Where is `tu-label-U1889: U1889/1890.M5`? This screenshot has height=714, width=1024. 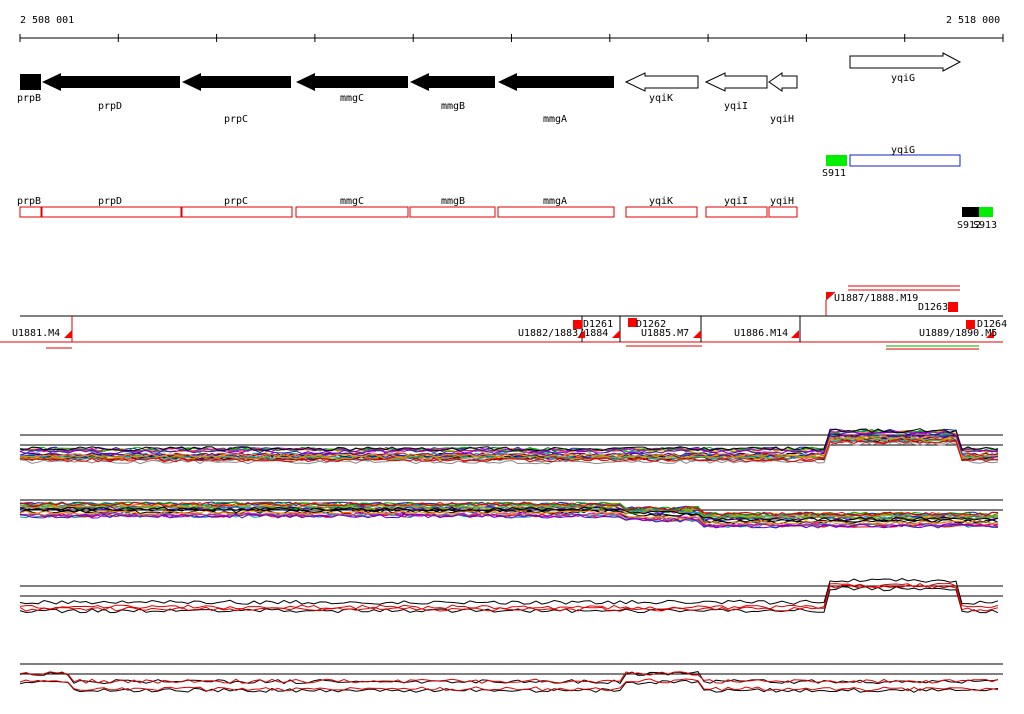 tu-label-U1889: U1889/1890.M5 is located at coordinates (958, 333).